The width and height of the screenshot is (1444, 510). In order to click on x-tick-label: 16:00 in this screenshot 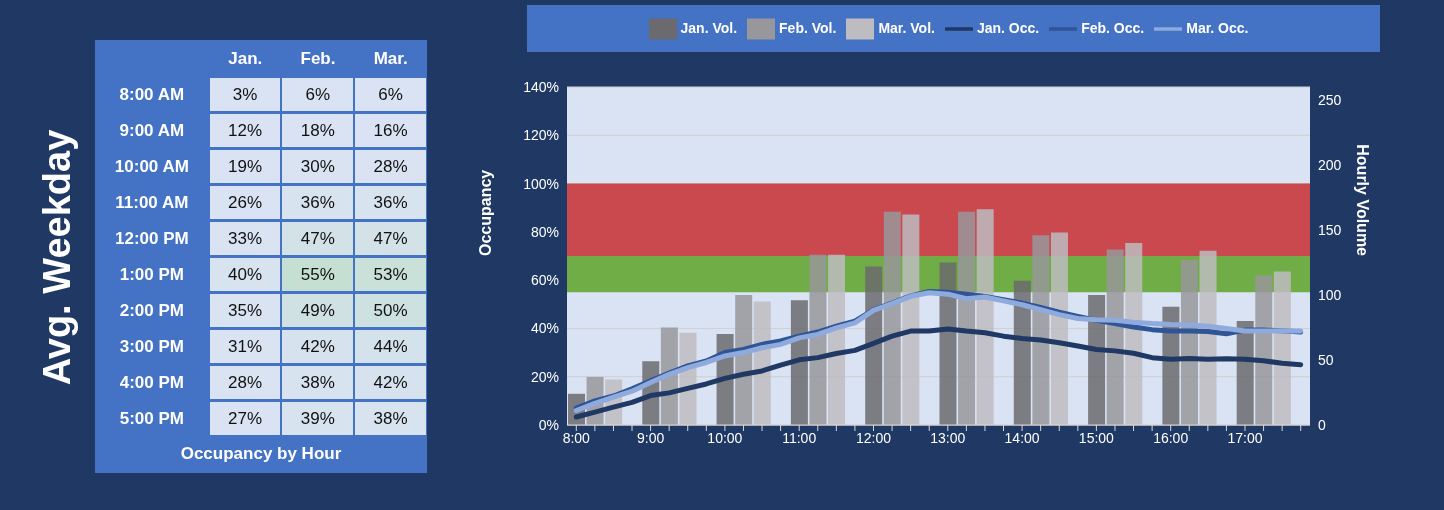, I will do `click(1171, 437)`.